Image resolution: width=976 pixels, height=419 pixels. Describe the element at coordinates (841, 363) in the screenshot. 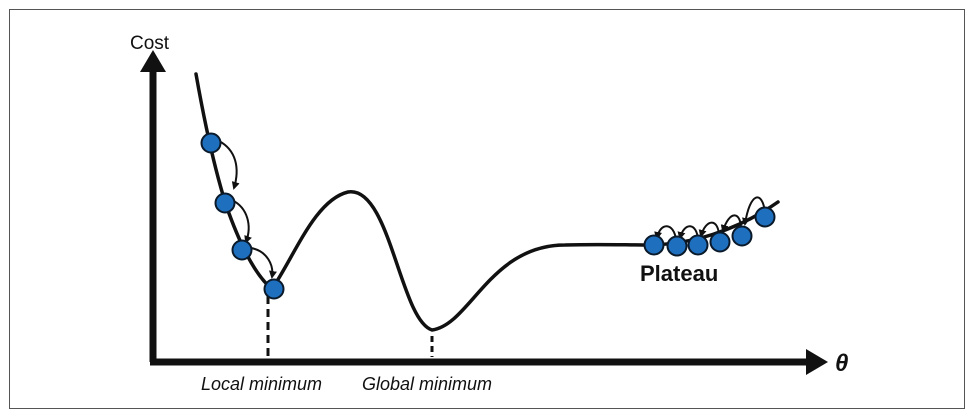

I see `x-axis-label: θ` at that location.